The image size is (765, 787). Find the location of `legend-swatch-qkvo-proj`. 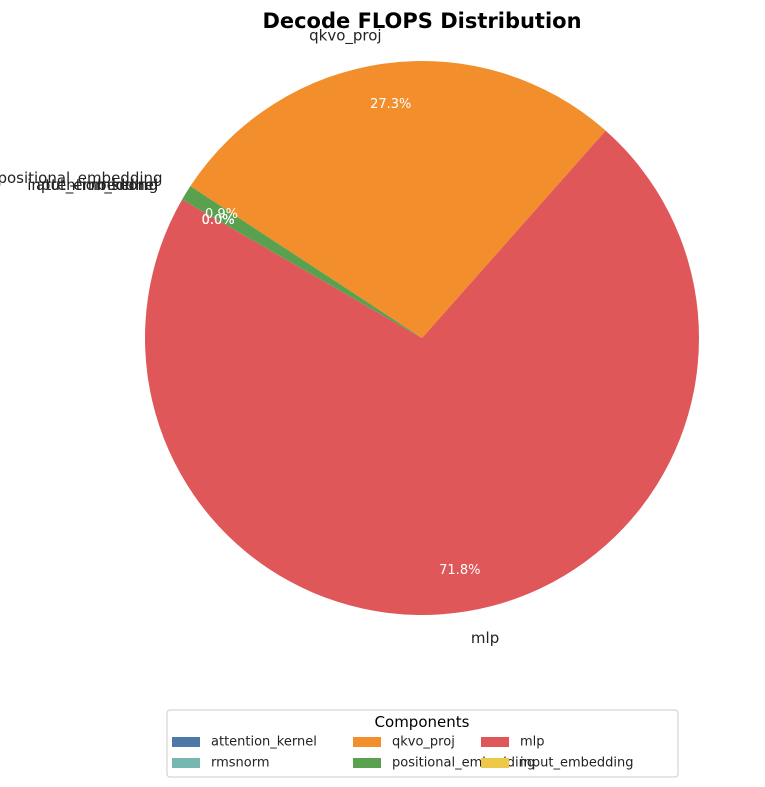

legend-swatch-qkvo-proj is located at coordinates (367, 742).